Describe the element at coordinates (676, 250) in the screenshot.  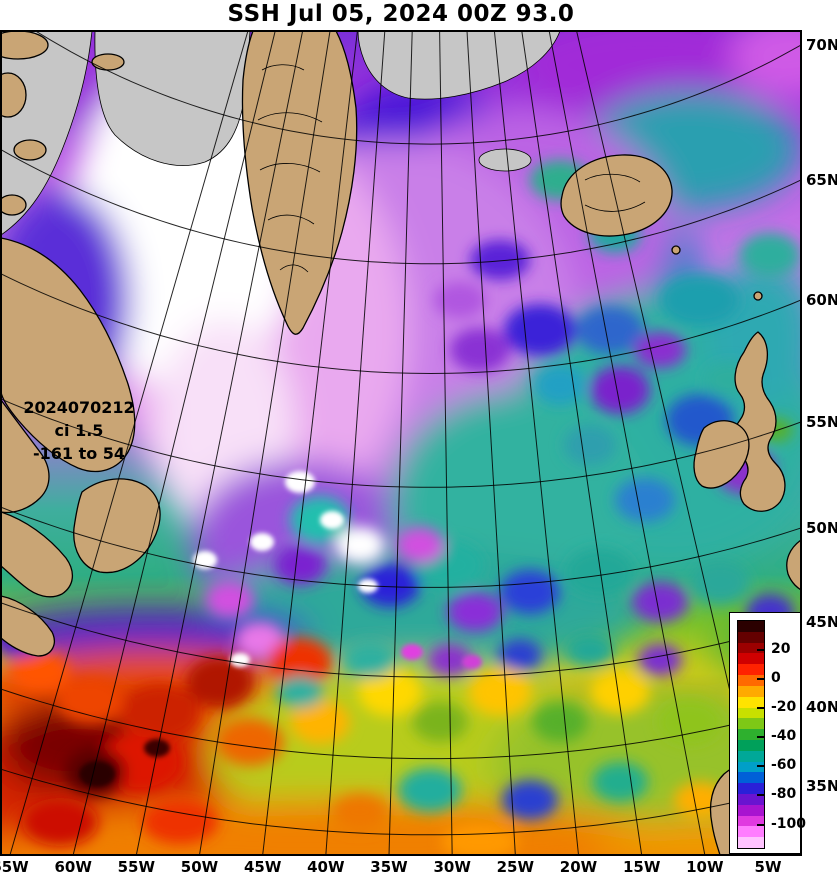
I see `faroe-islands` at that location.